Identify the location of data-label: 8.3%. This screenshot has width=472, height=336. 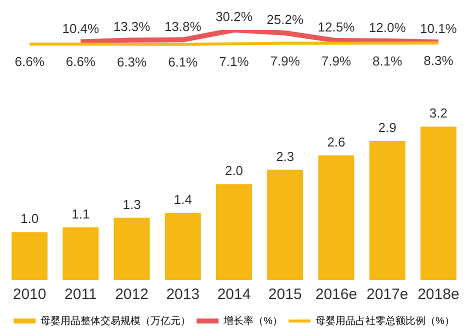
(439, 60).